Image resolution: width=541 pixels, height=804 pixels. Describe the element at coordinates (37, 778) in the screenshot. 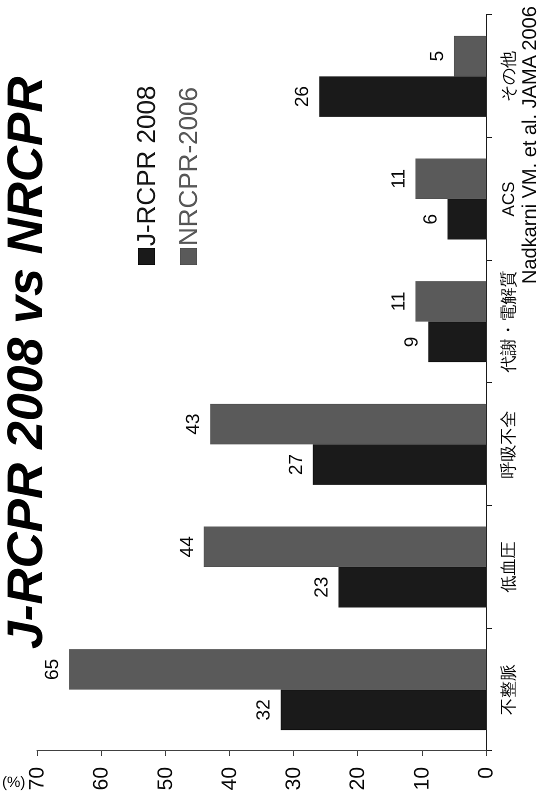

I see `x-tick-label: 70` at that location.